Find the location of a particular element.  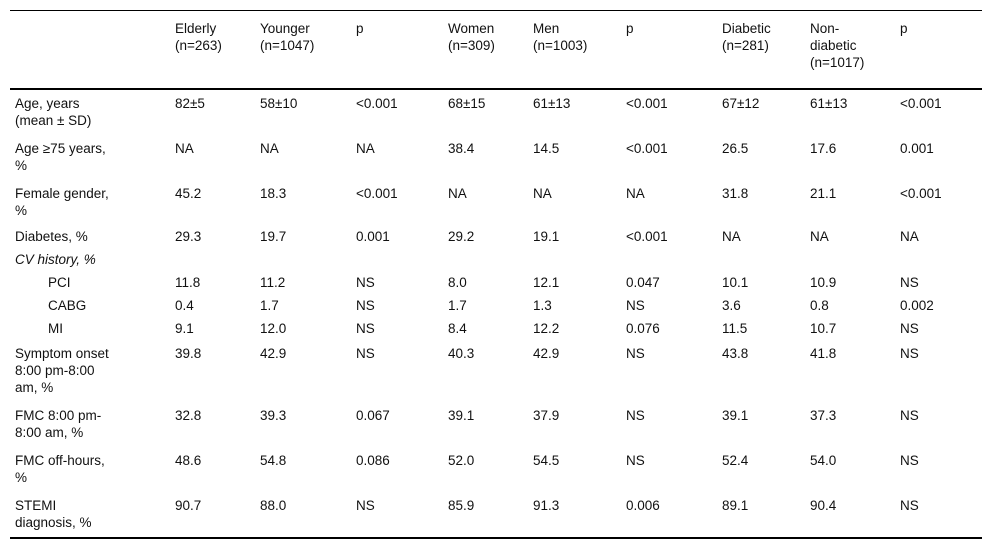

row-label: Symptom onset 8:00 pm-8:00 am, % is located at coordinates (92, 371).